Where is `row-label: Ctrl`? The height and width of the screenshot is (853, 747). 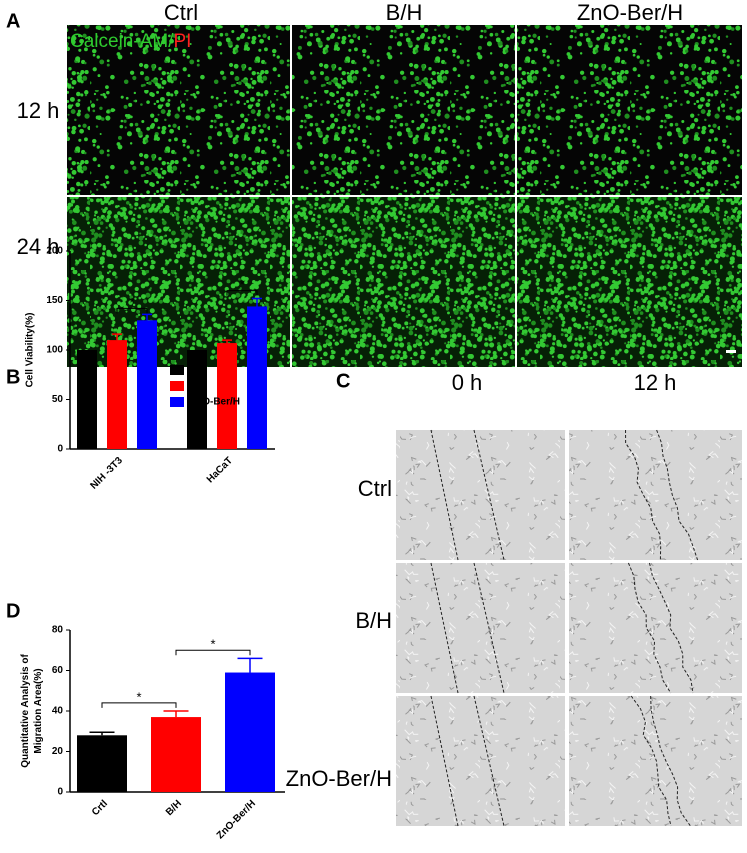 row-label: Ctrl is located at coordinates (375, 488).